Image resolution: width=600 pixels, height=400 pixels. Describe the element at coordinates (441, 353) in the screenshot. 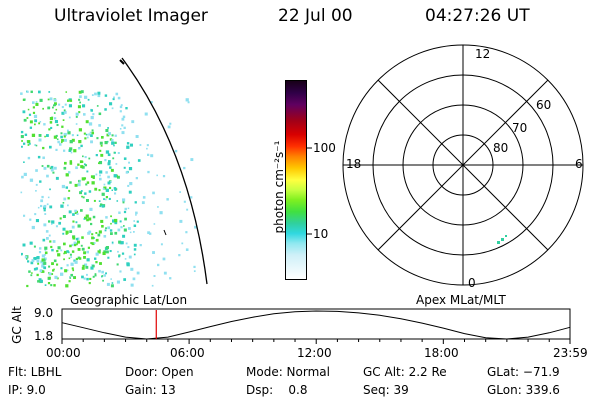

I see `timeline-x-tick-1800: 18:00` at that location.